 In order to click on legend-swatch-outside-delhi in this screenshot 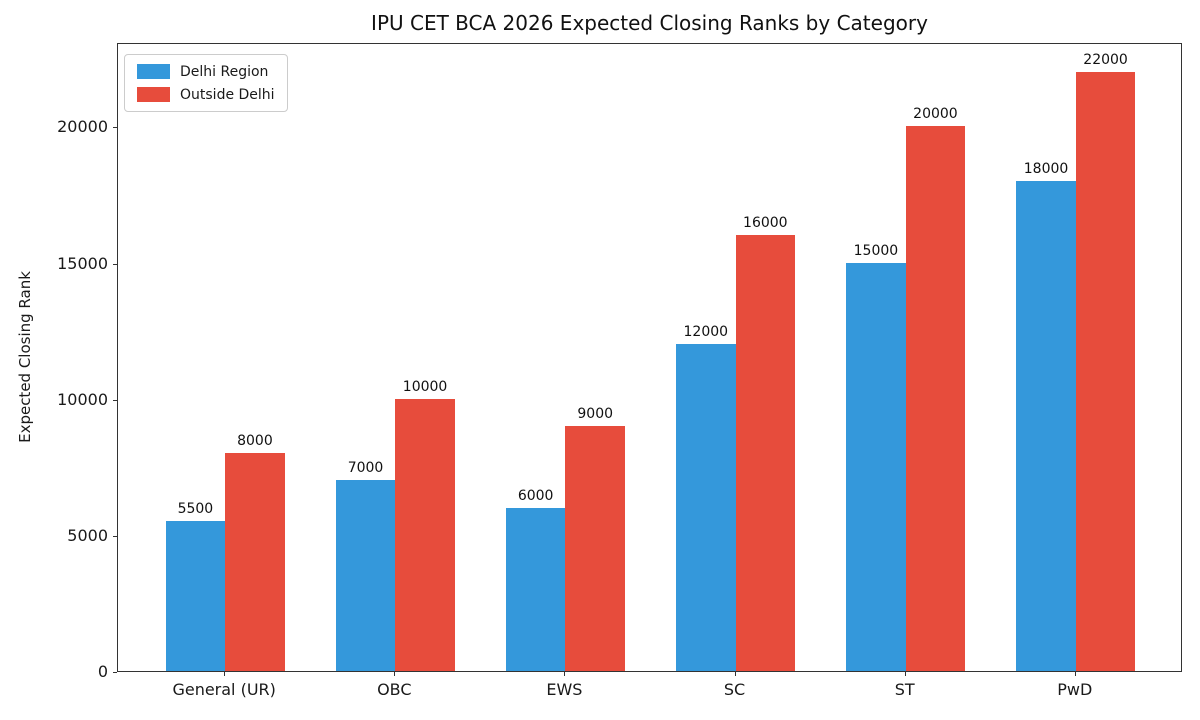, I will do `click(153, 94)`.